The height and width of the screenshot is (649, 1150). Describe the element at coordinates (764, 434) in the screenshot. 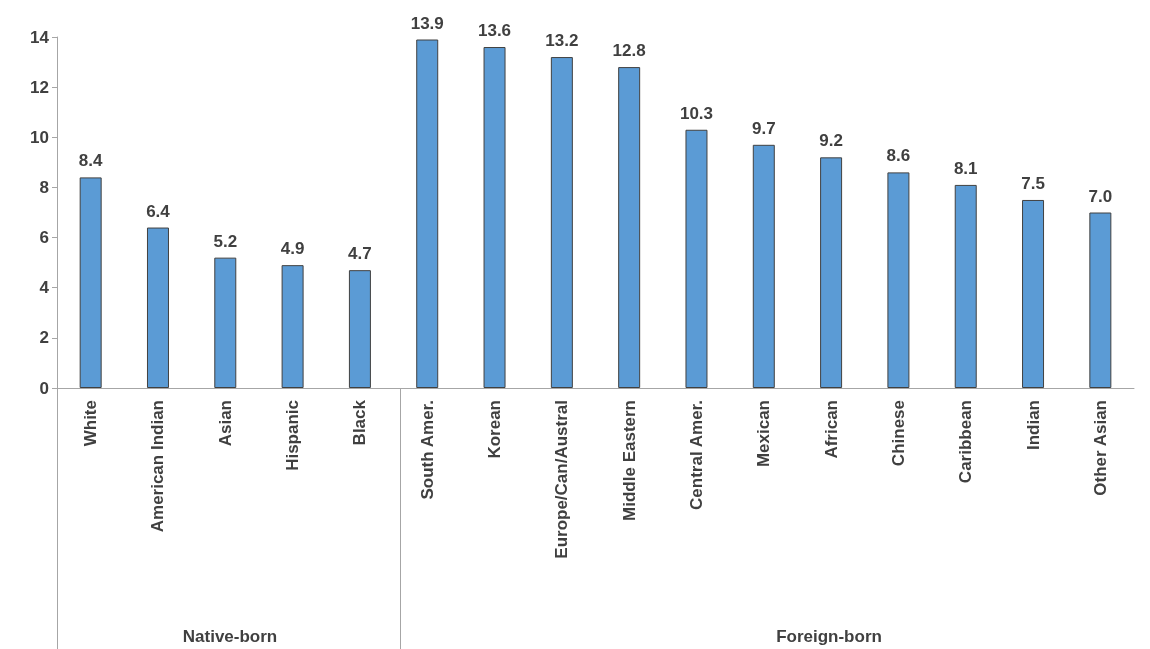

I see `x-tick-label: Mexican` at that location.